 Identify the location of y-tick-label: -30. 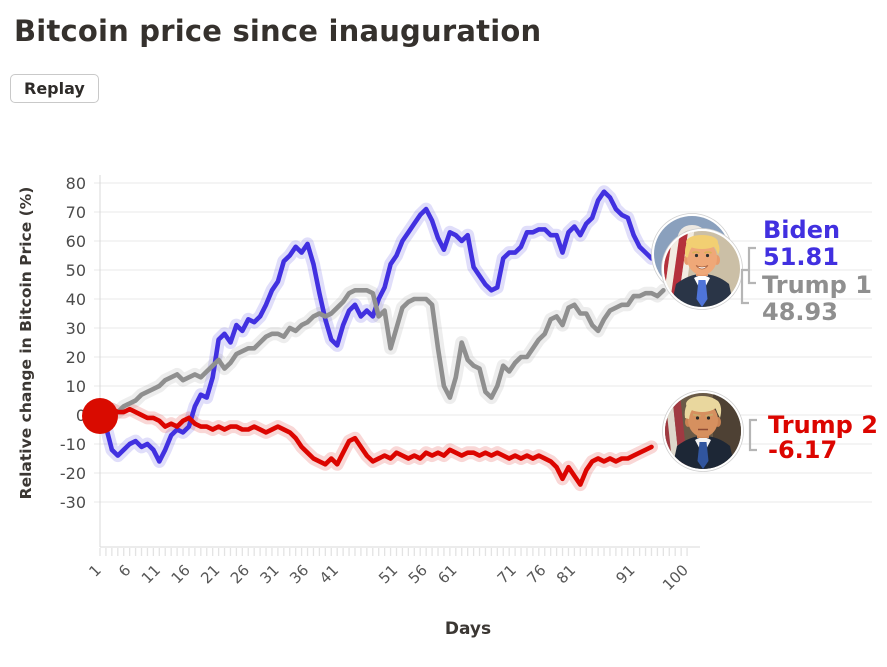
(73, 502).